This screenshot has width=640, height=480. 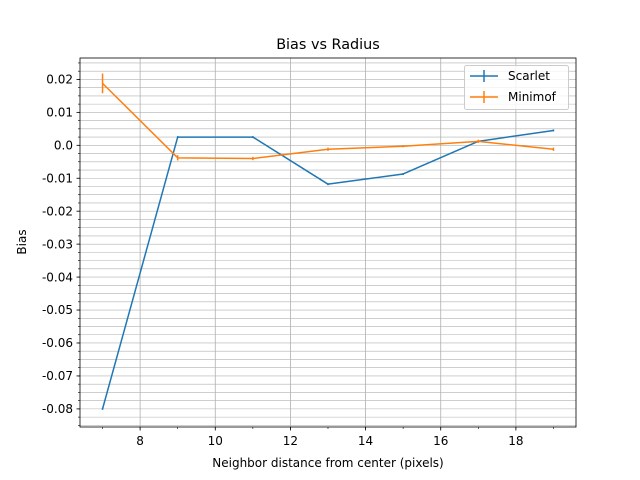 I want to click on y-tick-label: 0.02, so click(x=59, y=80).